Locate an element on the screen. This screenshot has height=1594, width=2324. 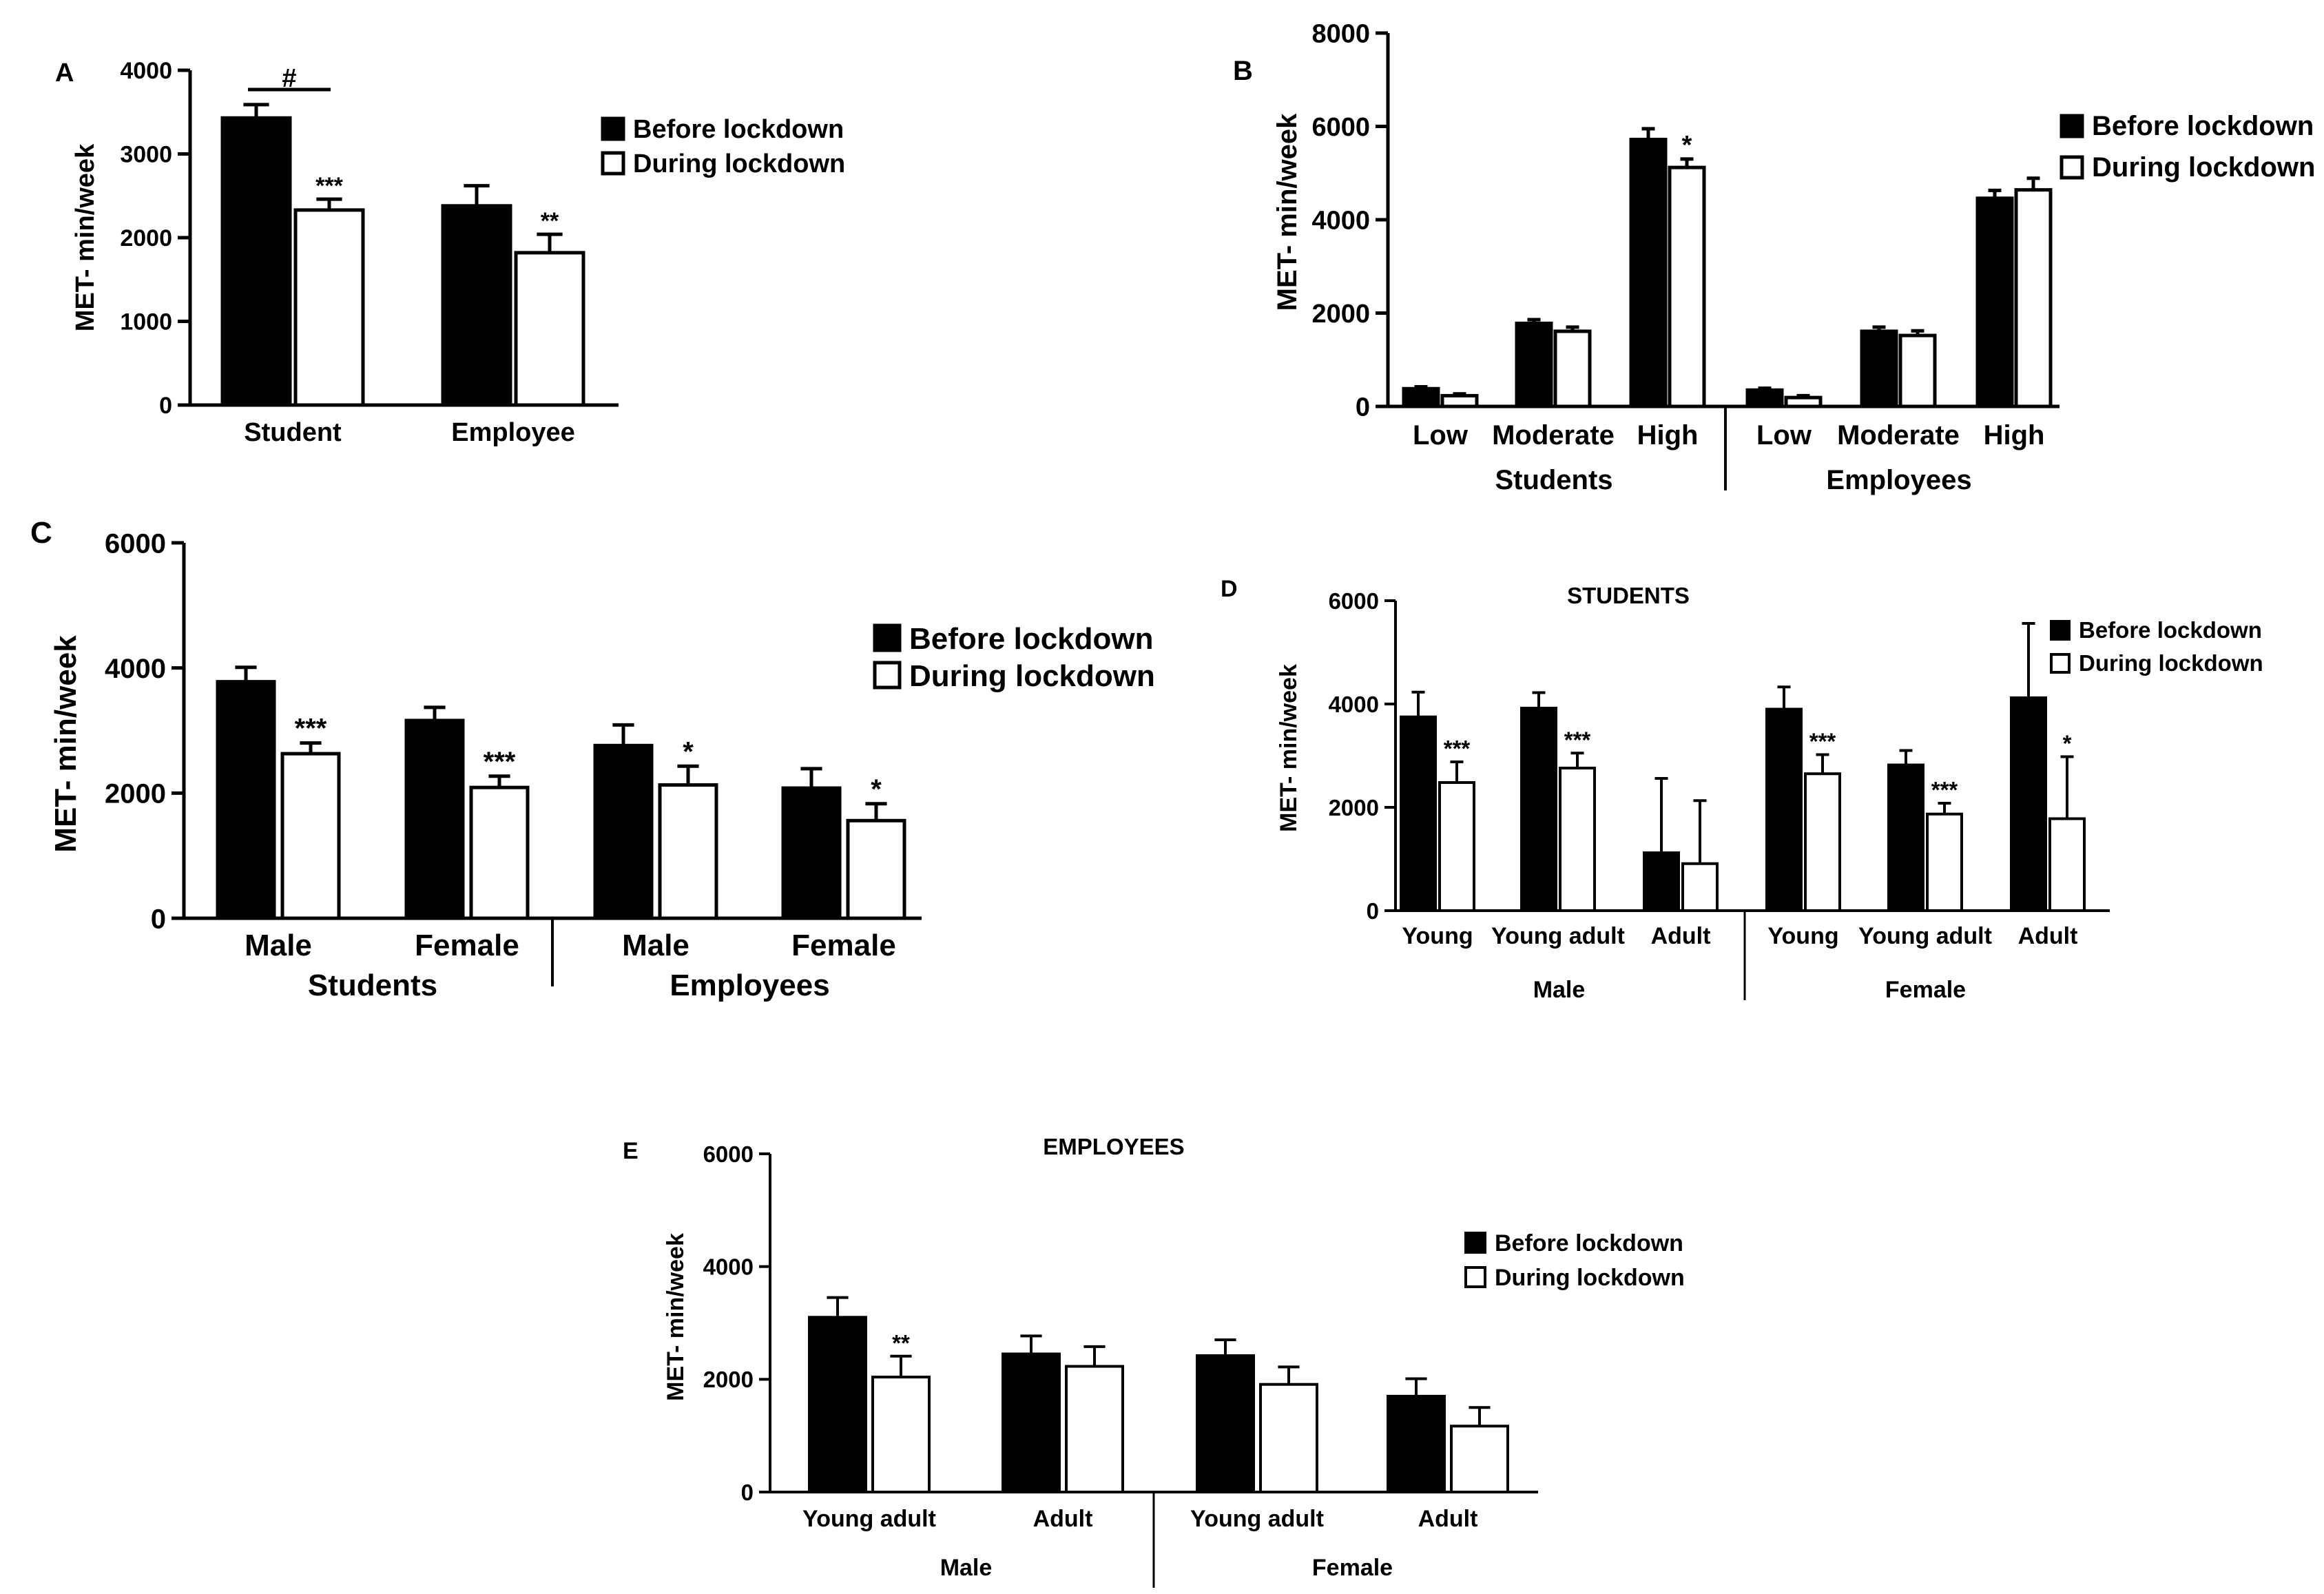
x-tick-label: Employee is located at coordinates (513, 433).